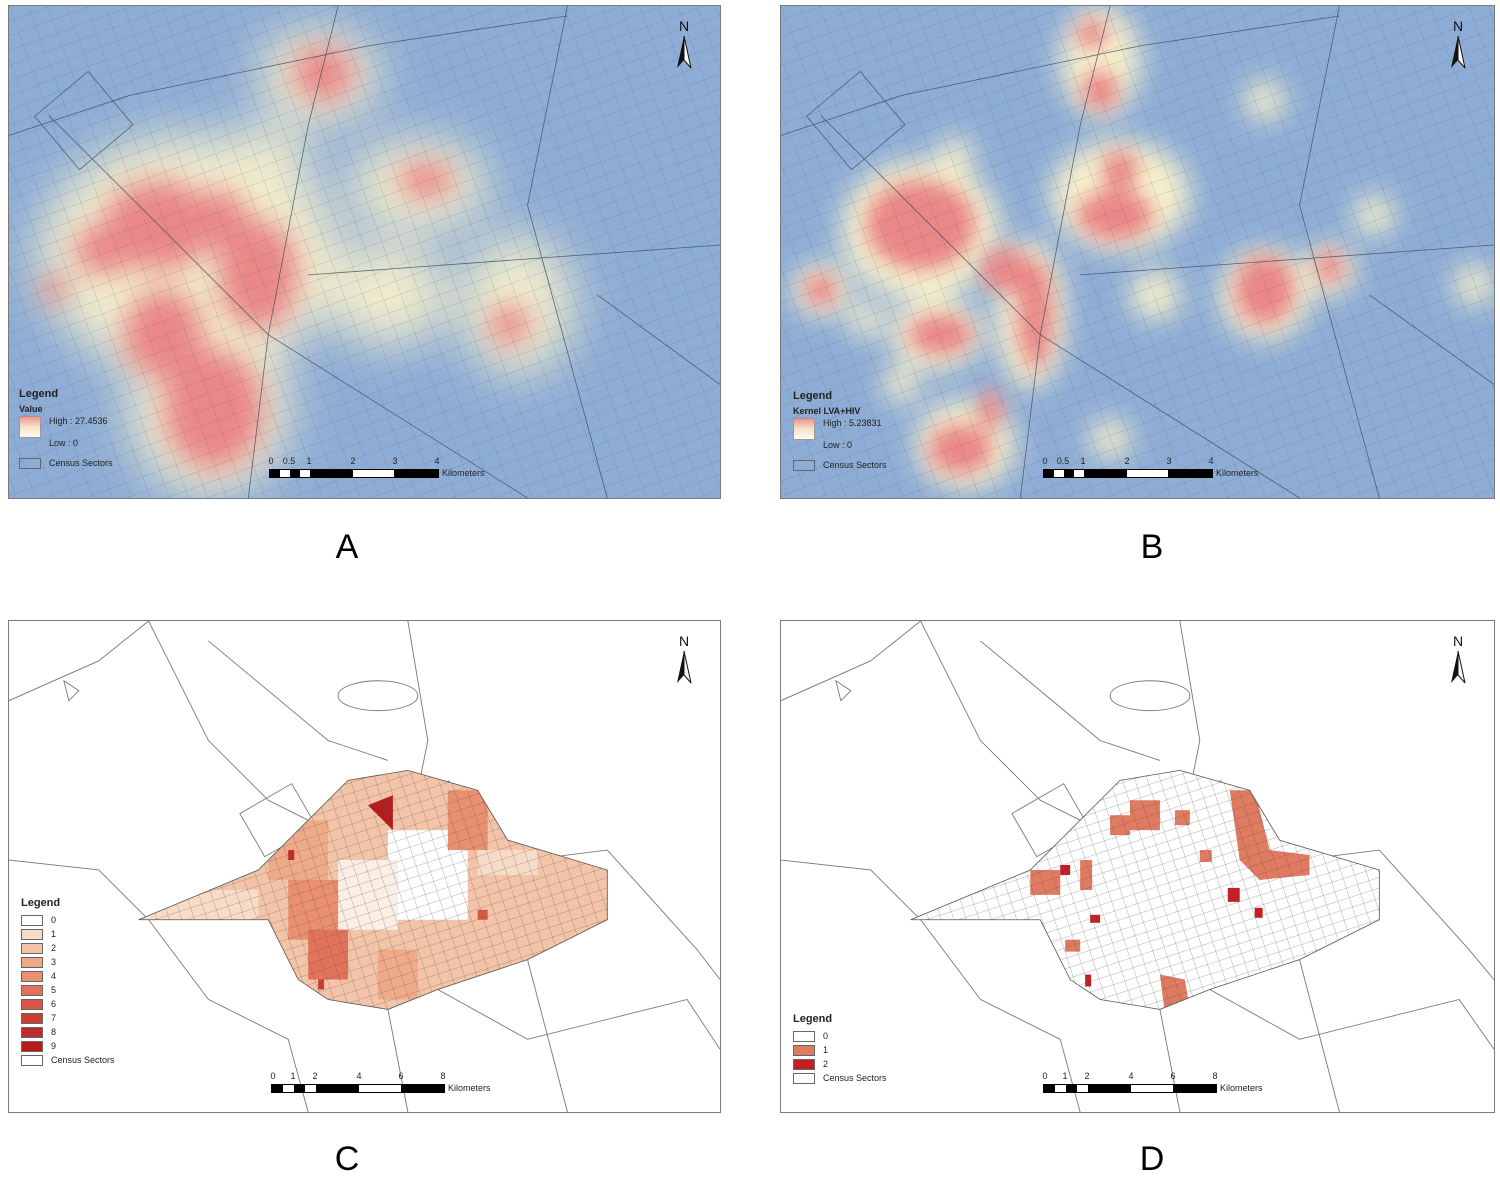  What do you see at coordinates (54, 1018) in the screenshot?
I see `legend-class-label: 7` at bounding box center [54, 1018].